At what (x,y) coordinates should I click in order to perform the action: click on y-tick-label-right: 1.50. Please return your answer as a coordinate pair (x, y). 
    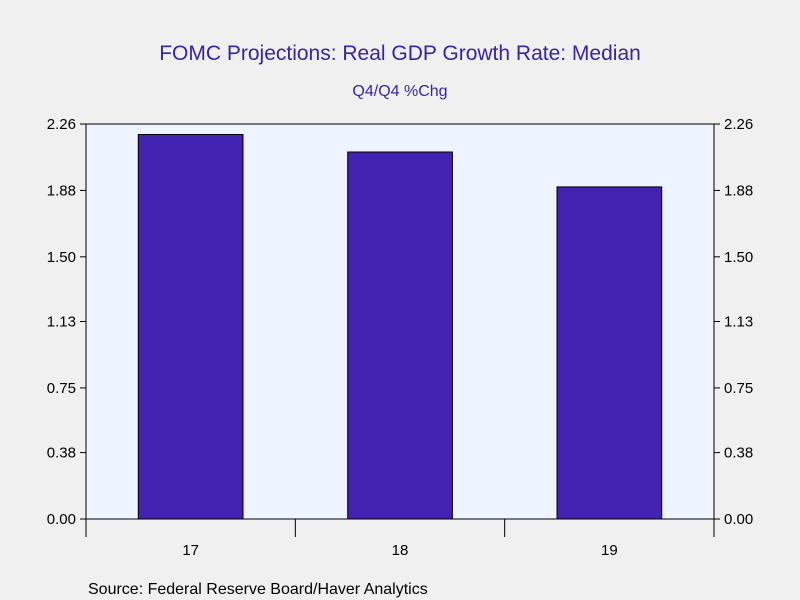
    Looking at the image, I should click on (738, 257).